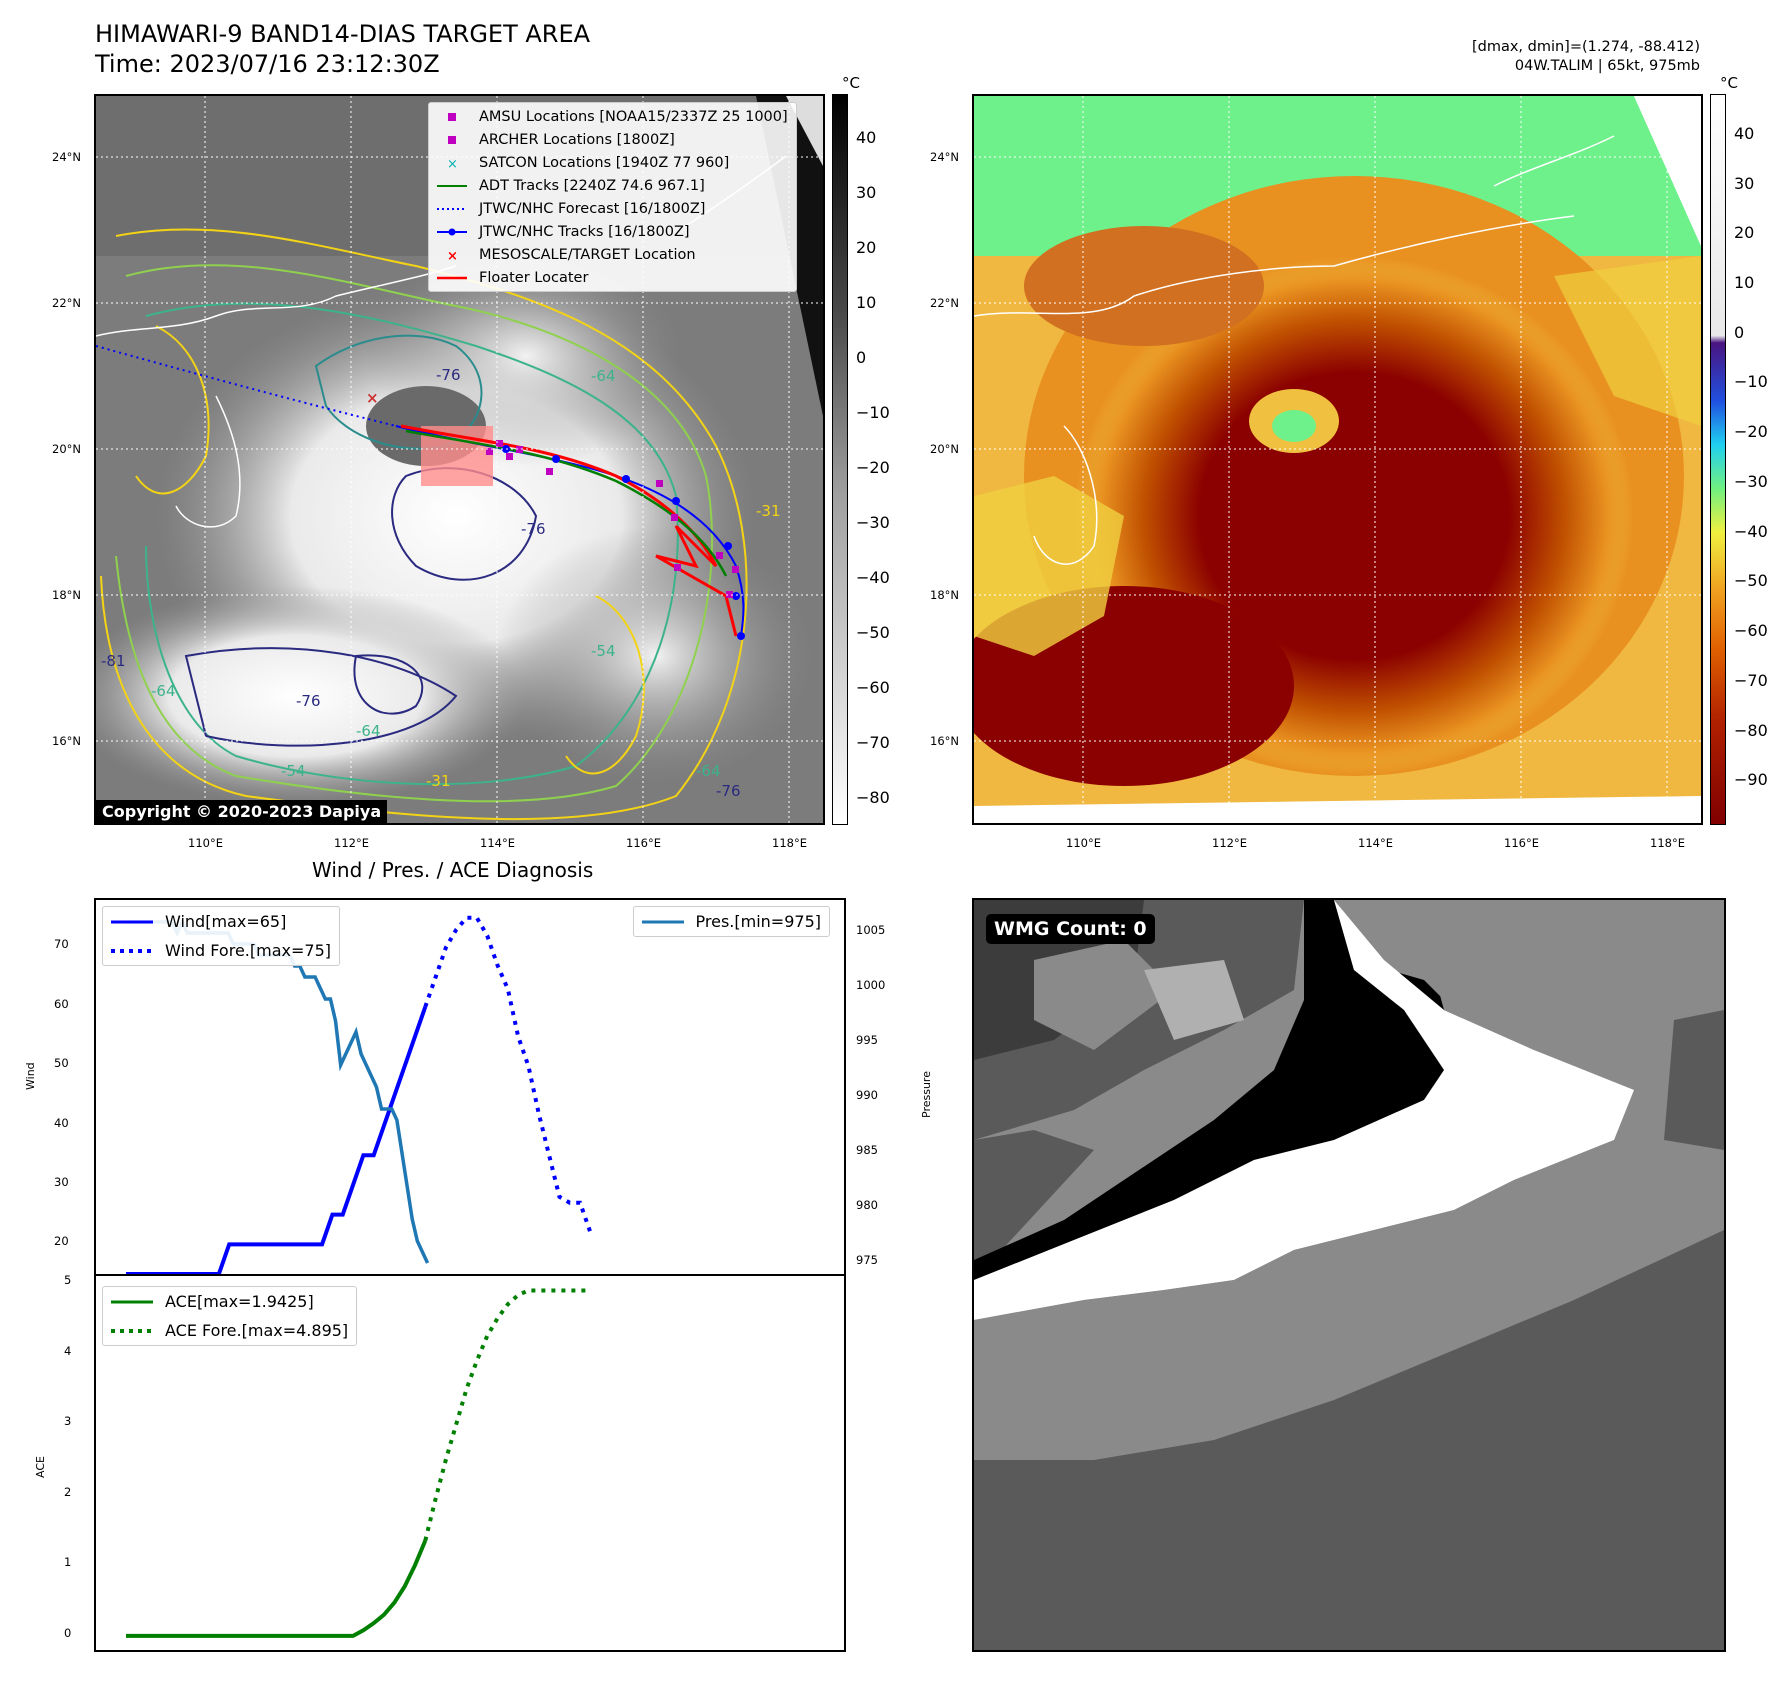 The image size is (1788, 1684). What do you see at coordinates (612, 231) in the screenshot?
I see `legend-jtwc-tracks: JTWC/NHC Tracks [16/1800Z]` at bounding box center [612, 231].